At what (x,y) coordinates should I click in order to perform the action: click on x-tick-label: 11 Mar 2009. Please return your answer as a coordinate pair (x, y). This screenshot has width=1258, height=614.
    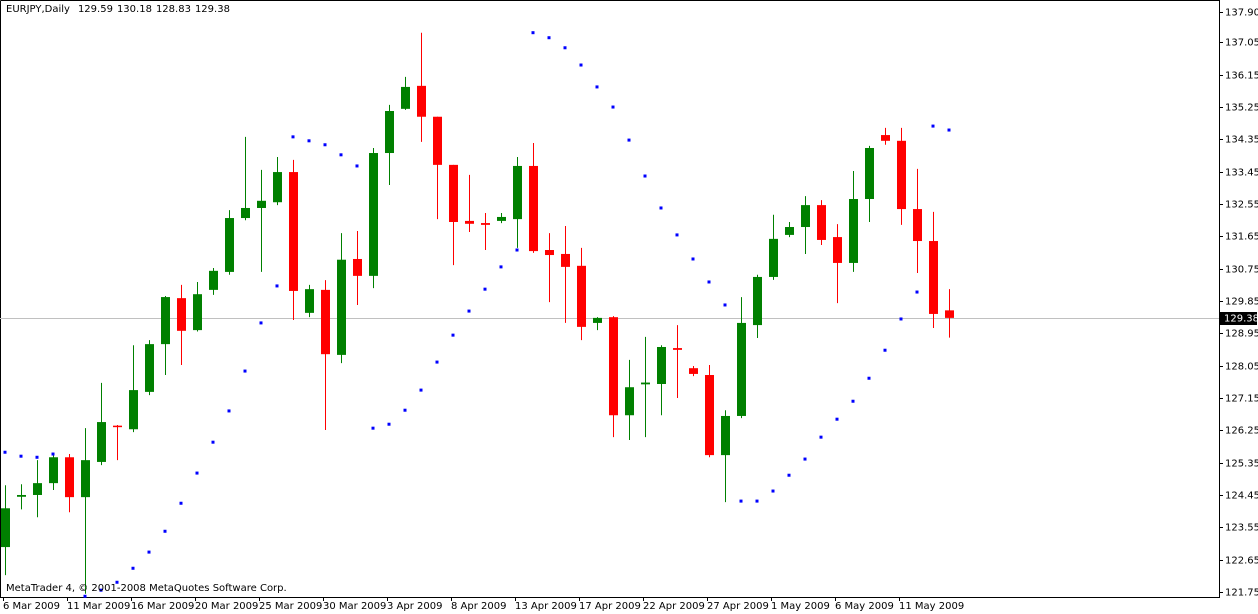
    Looking at the image, I should click on (98, 606).